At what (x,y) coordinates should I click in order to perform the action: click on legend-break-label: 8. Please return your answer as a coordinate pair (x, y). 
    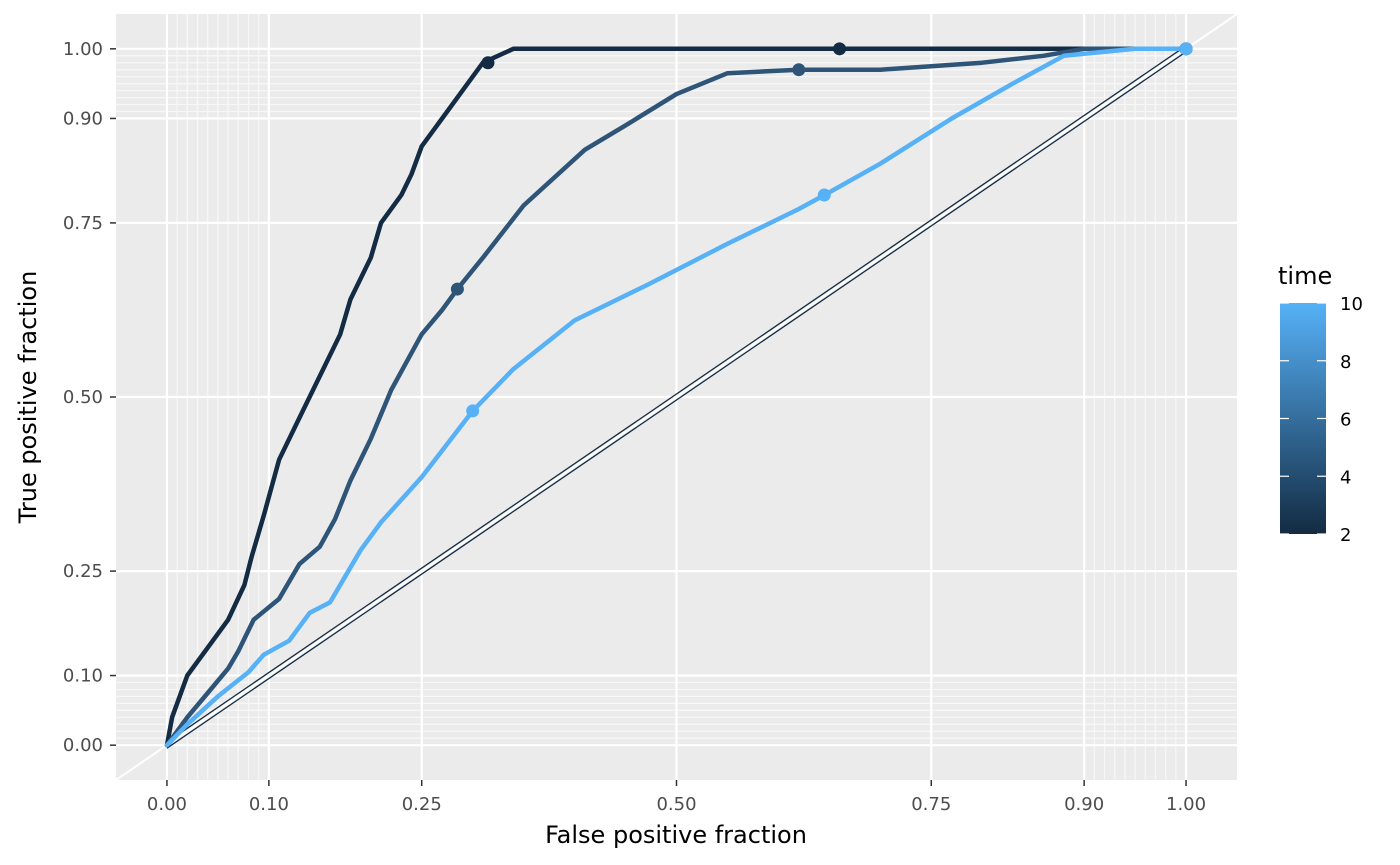
    Looking at the image, I should click on (1345, 362).